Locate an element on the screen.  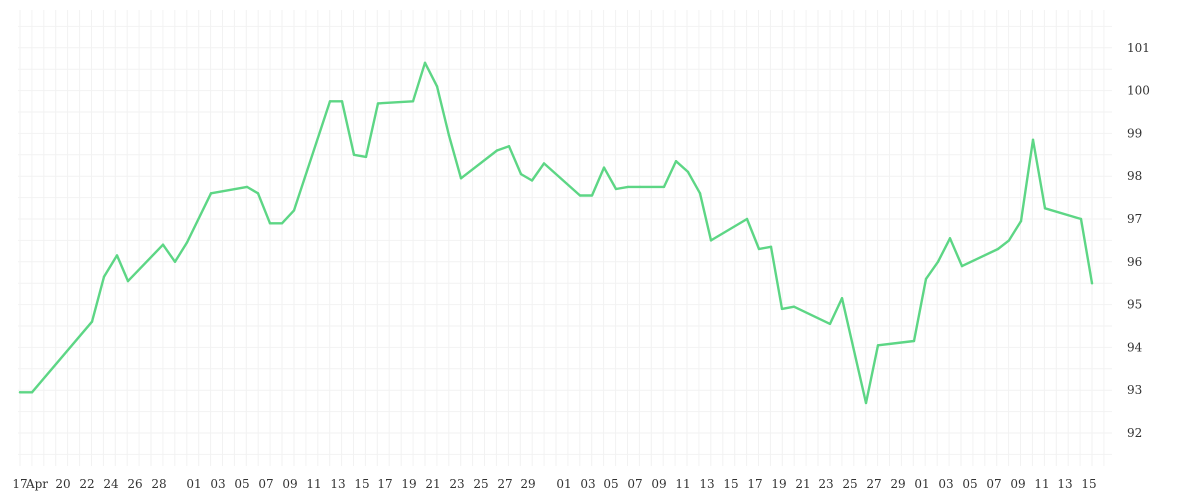
x-tick-label: 20 is located at coordinates (62, 484).